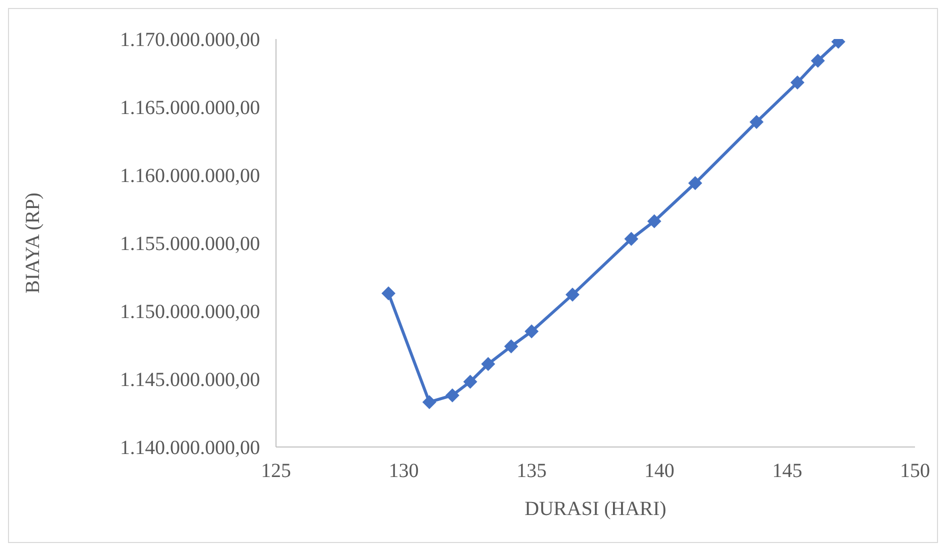  What do you see at coordinates (190, 312) in the screenshot?
I see `y-tick-label: 1.150.000.000,00` at bounding box center [190, 312].